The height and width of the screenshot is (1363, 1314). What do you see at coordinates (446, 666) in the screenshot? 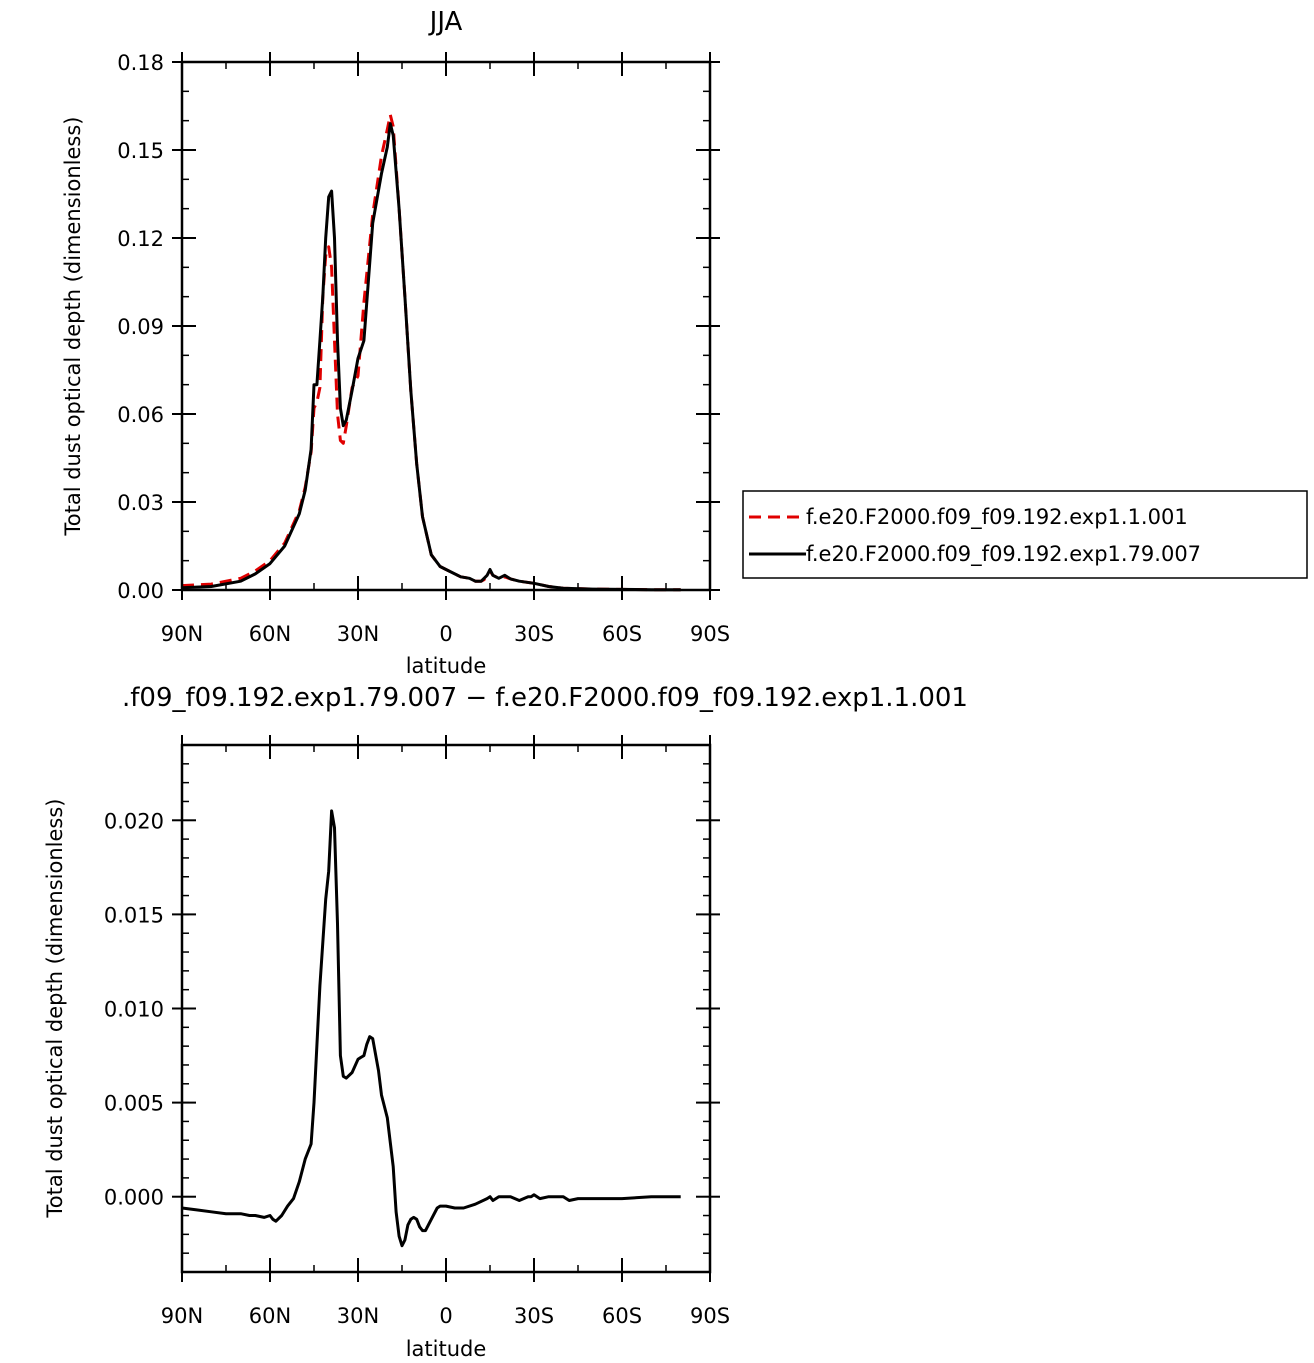
I see `top-x-axis-label: latitude` at bounding box center [446, 666].